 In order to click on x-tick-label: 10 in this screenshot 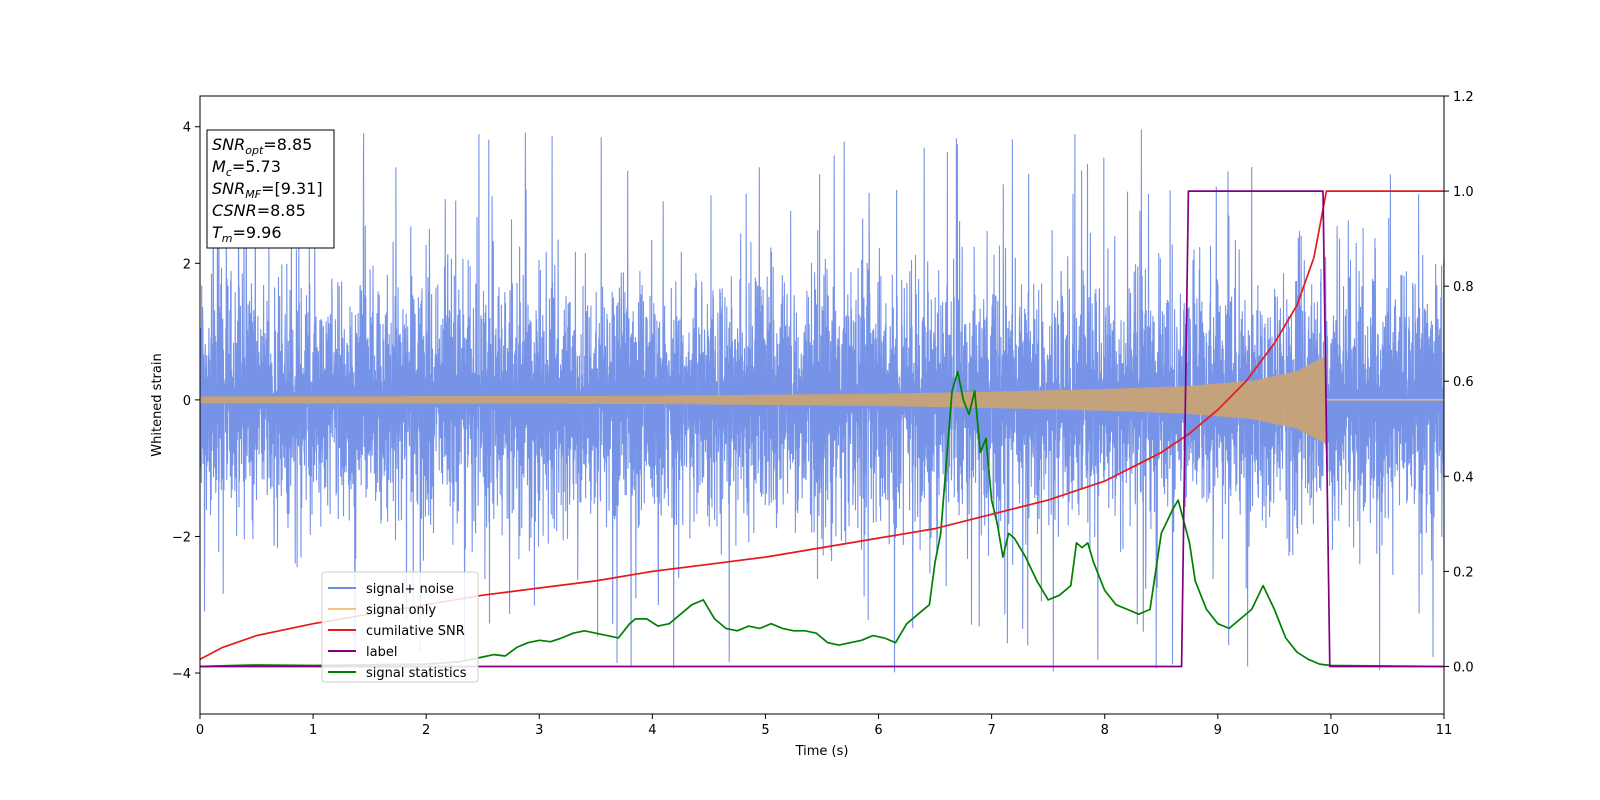, I will do `click(1331, 730)`.